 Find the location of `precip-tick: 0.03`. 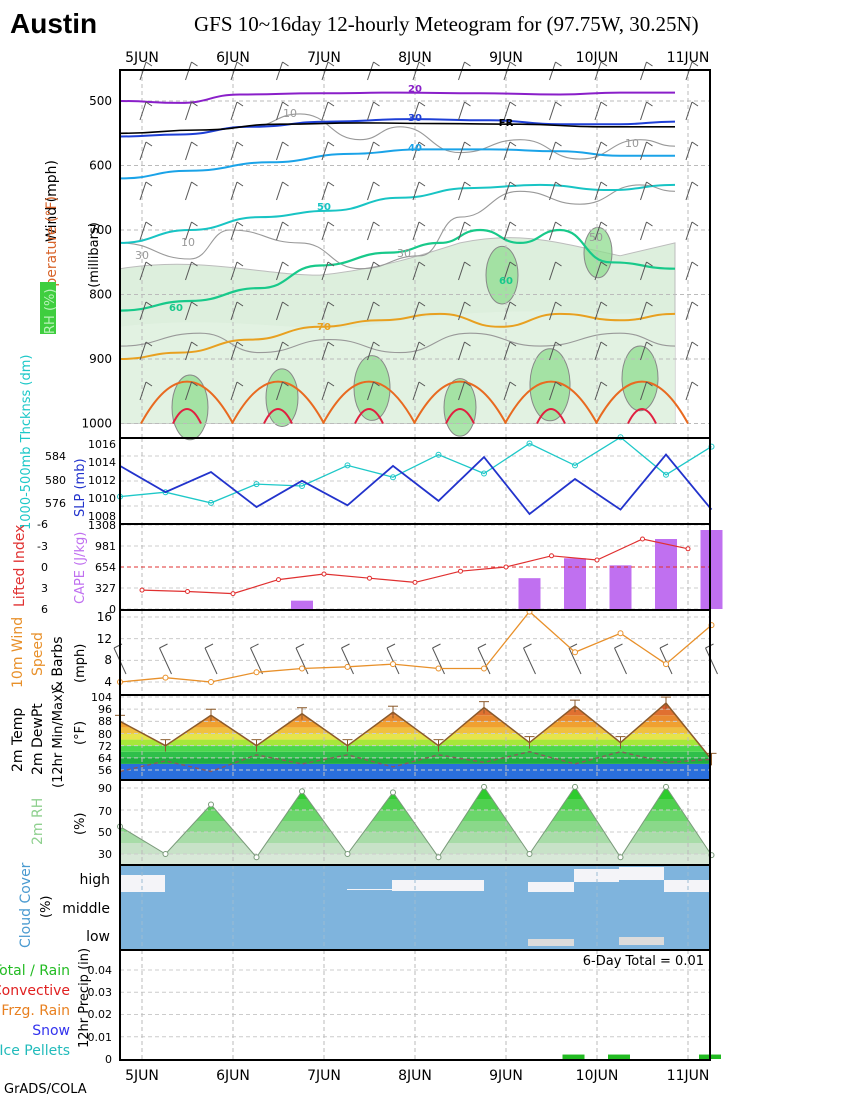

precip-tick: 0.03 is located at coordinates (100, 992).